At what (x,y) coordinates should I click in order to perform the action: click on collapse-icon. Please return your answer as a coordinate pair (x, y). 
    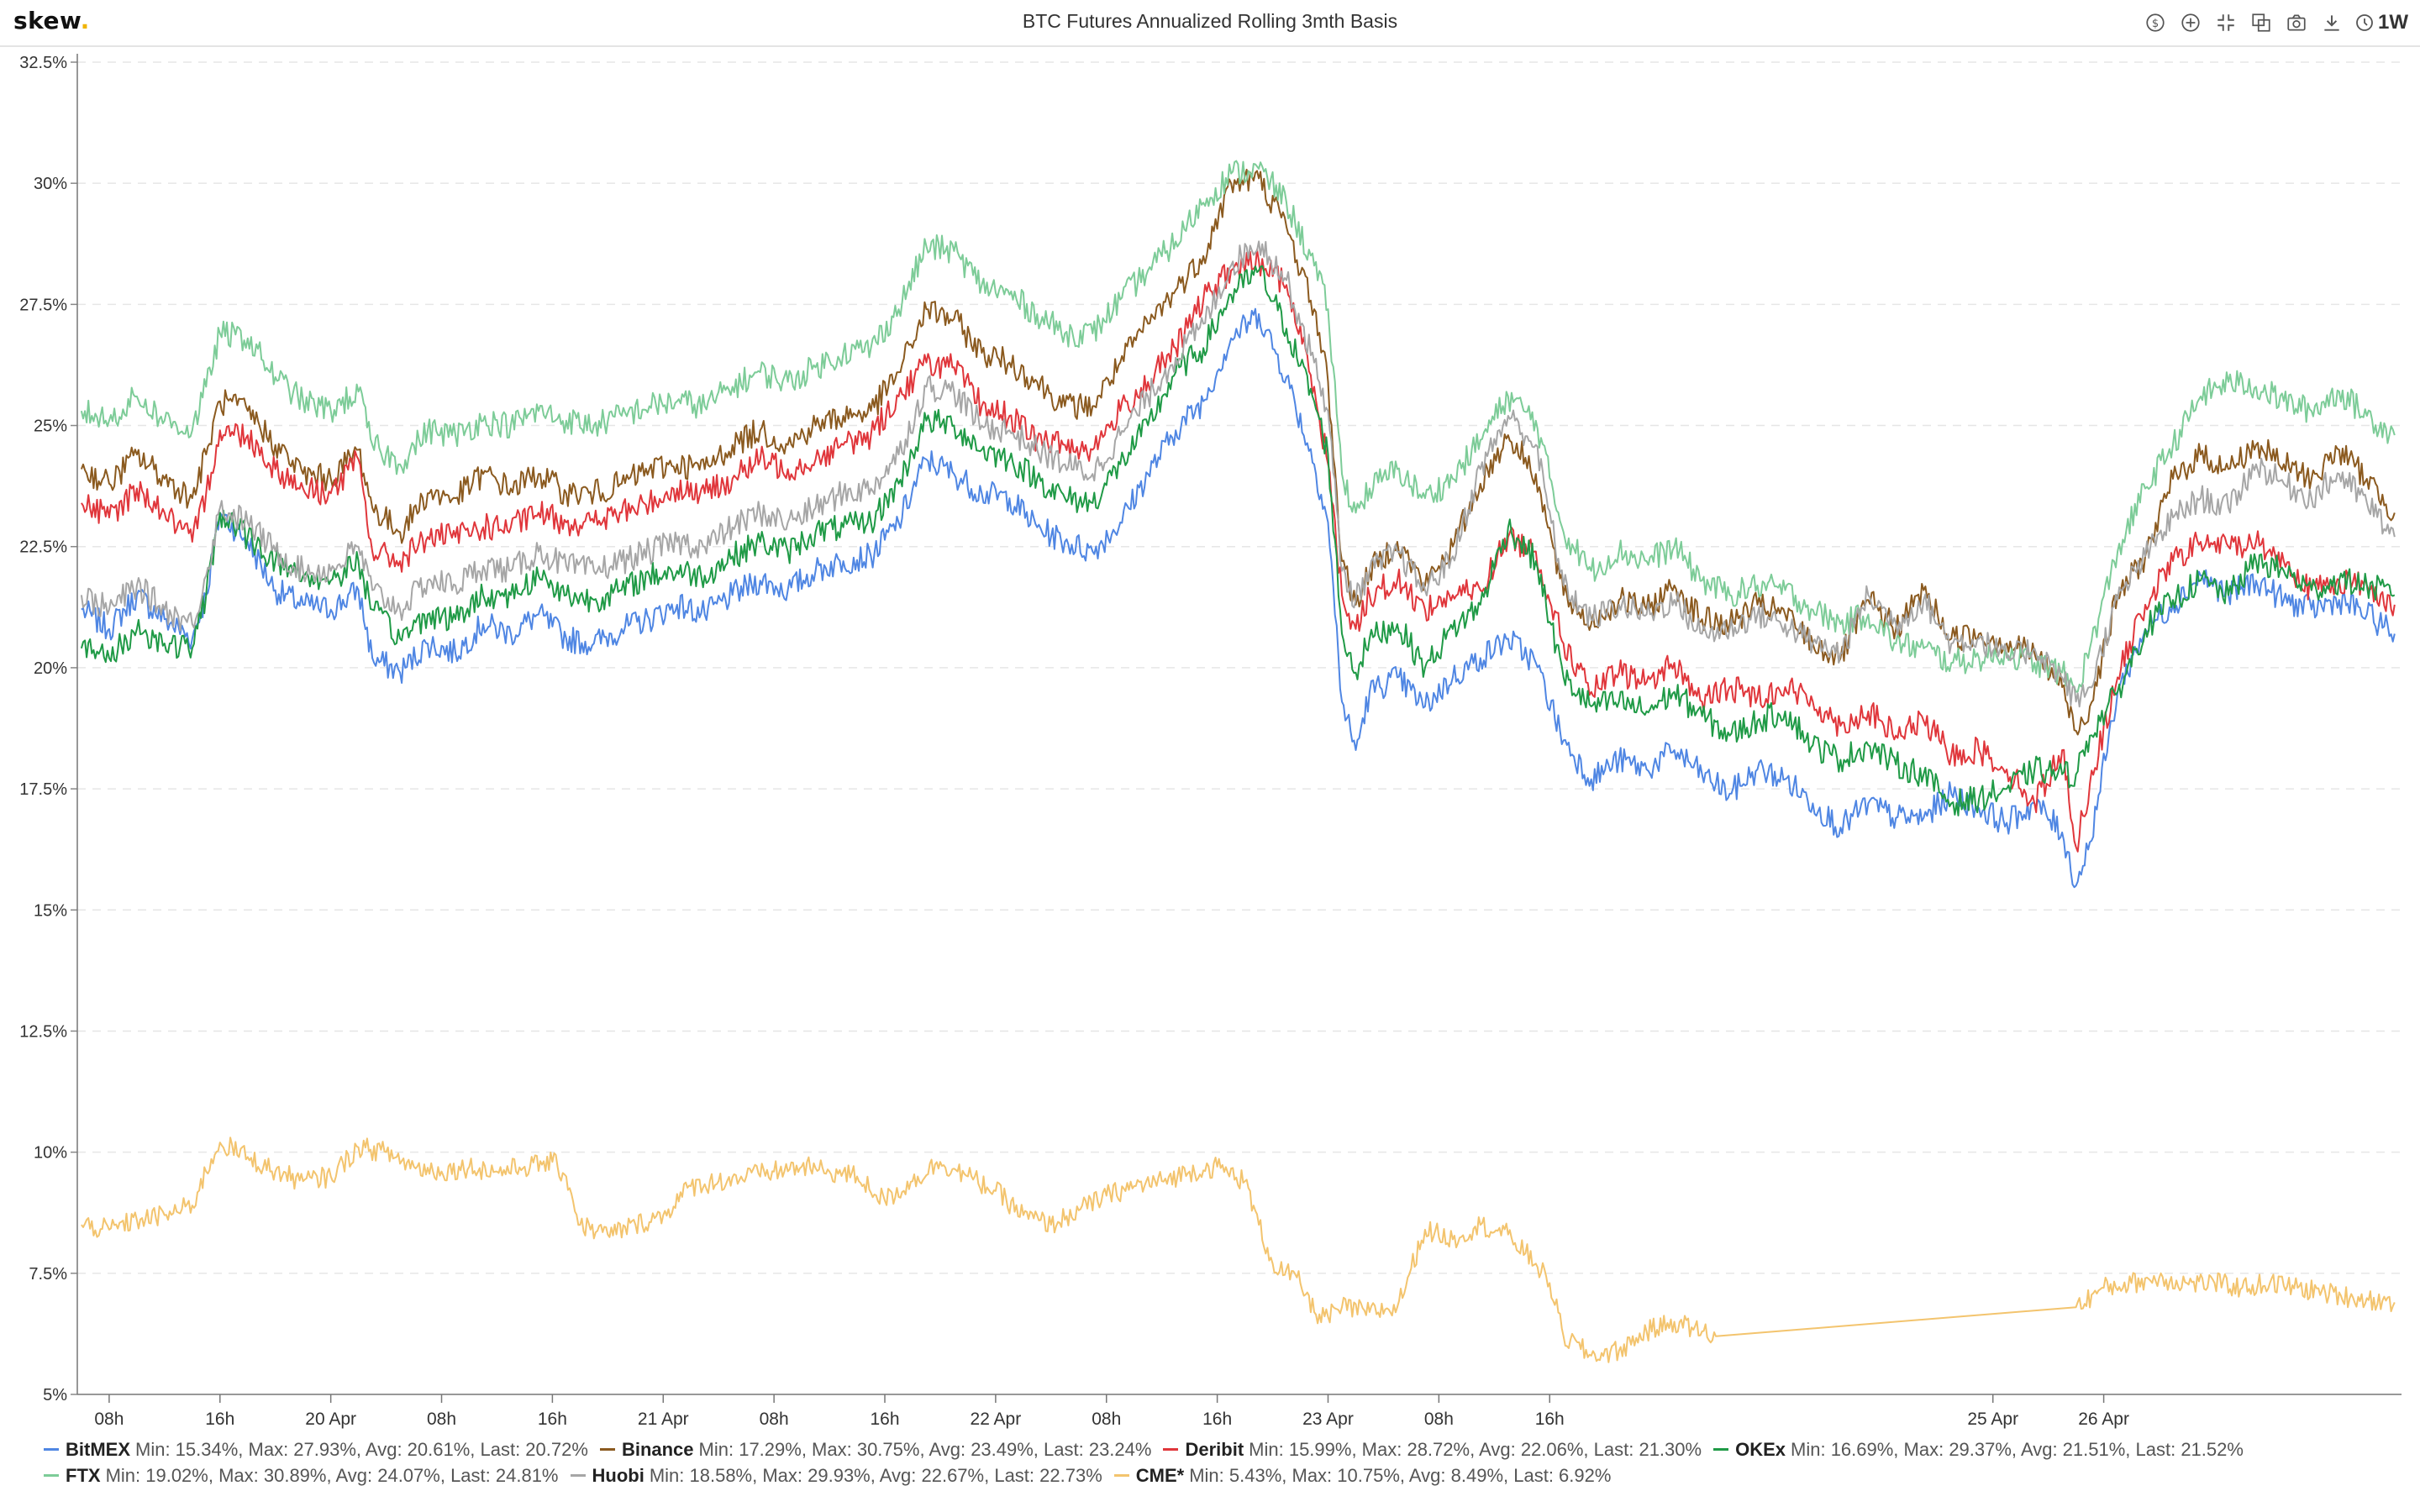
    Looking at the image, I should click on (2225, 22).